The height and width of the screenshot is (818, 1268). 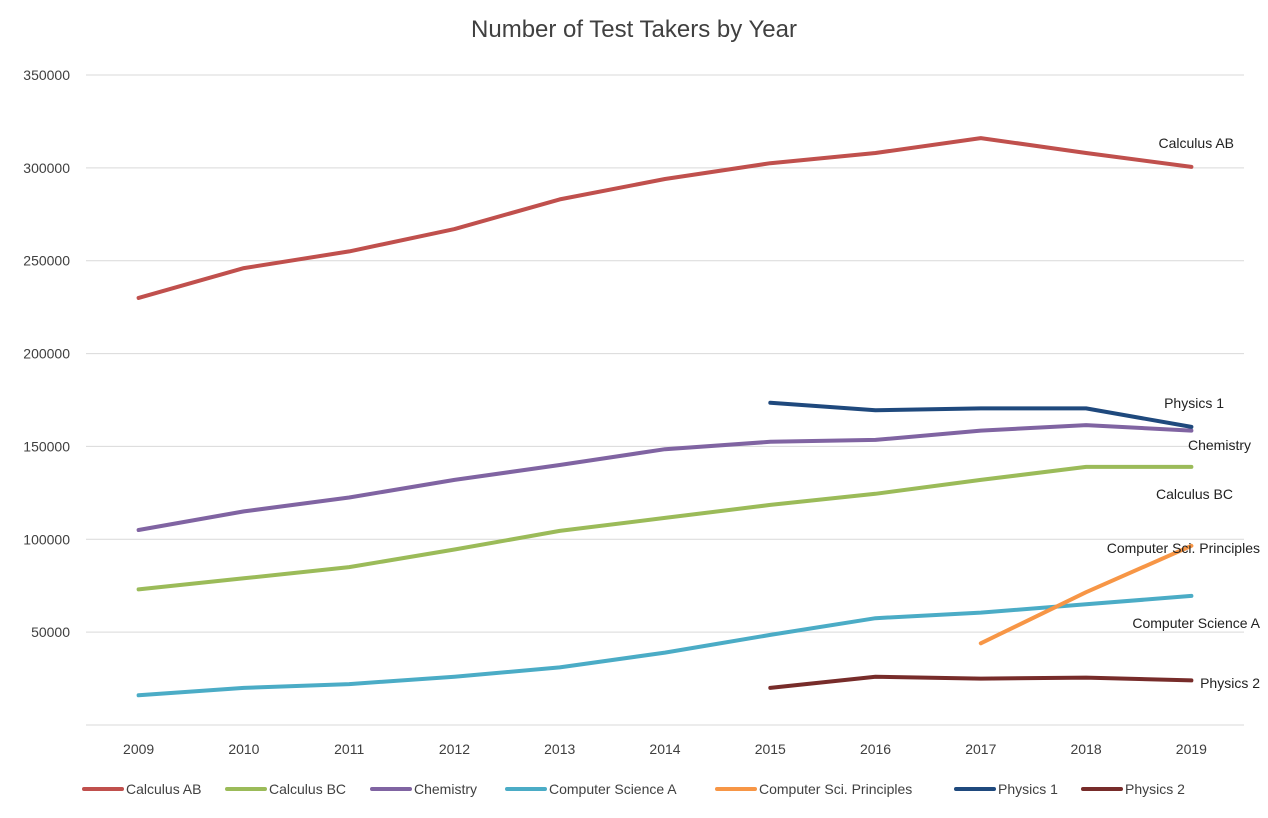 I want to click on x-tick-label: 2009, so click(x=138, y=749).